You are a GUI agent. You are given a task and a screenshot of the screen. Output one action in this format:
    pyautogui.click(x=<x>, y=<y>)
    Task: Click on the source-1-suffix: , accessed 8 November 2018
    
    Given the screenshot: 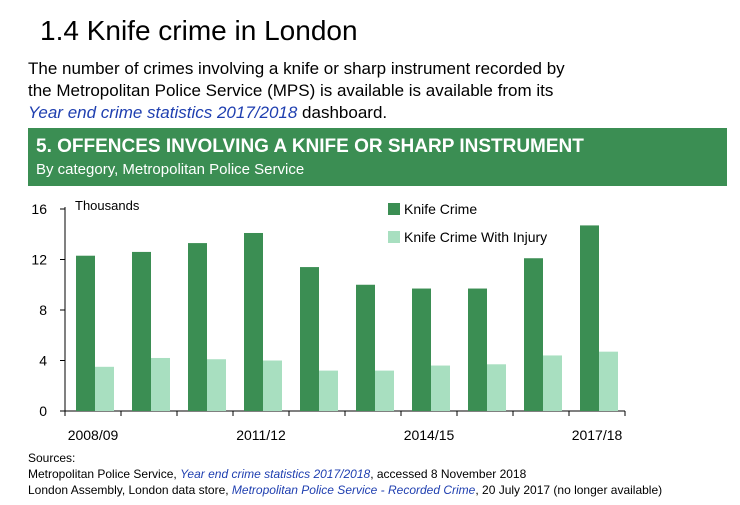 What is the action you would take?
    pyautogui.click(x=448, y=474)
    